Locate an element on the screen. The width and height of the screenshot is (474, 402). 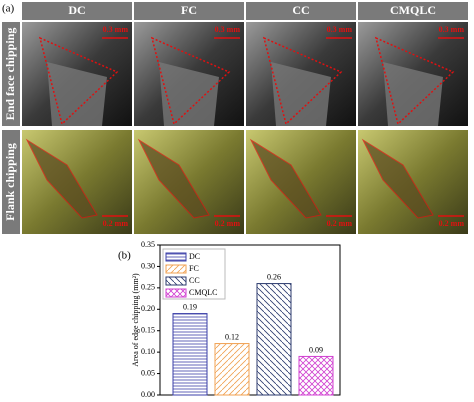
y-tick-label: 0.10 is located at coordinates (148, 351).